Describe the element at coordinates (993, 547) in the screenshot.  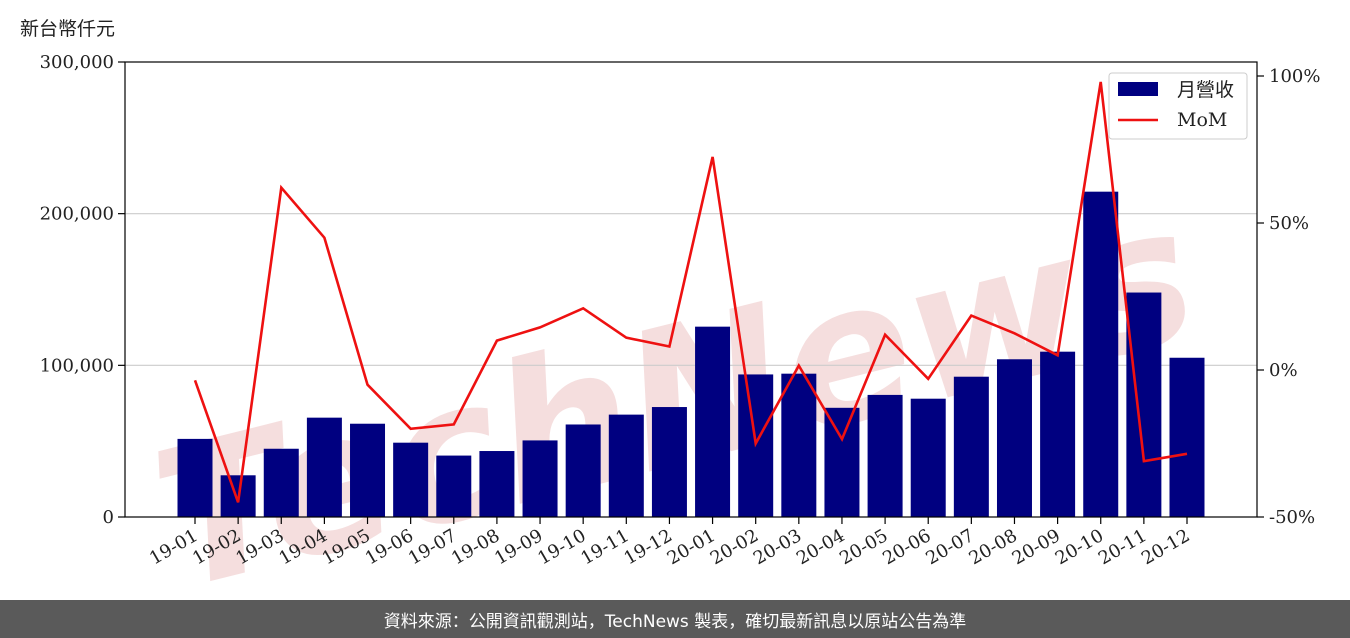
I see `x-tick-label: 20-08` at that location.